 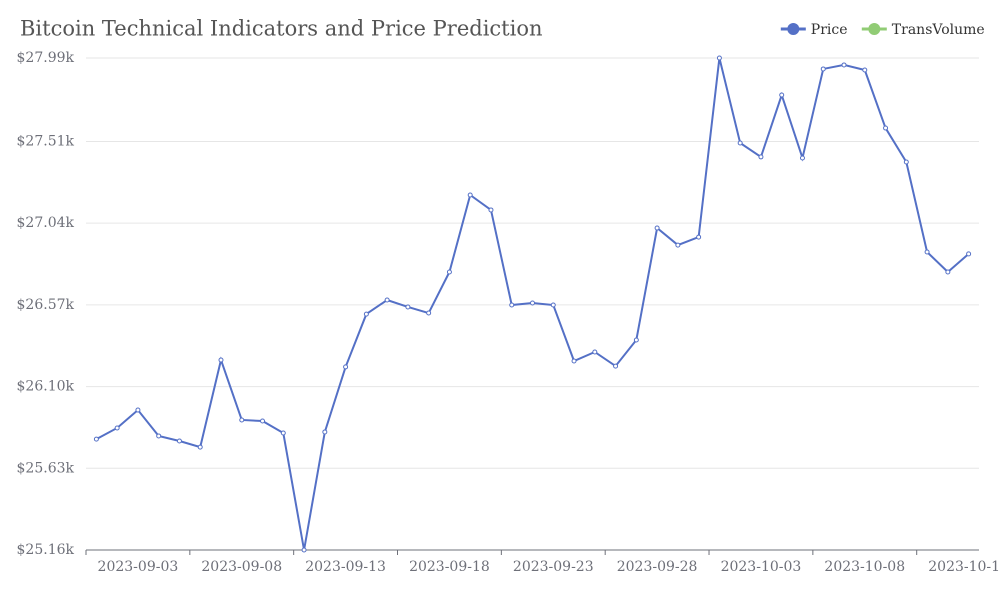 I want to click on x-tick-label: 2023-10-13, so click(x=964, y=567).